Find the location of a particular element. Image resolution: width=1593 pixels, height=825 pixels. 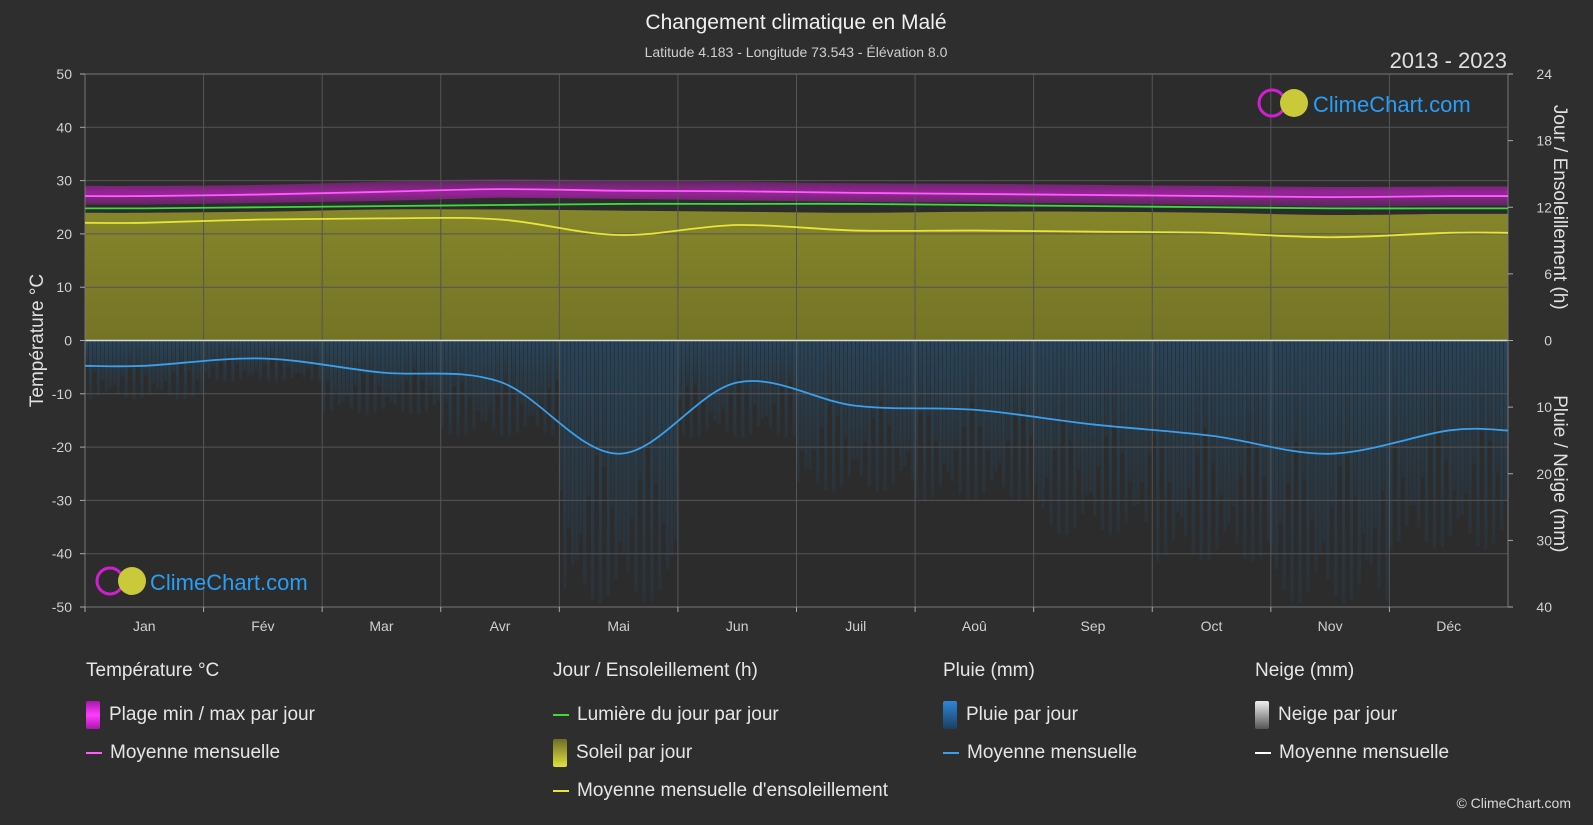

legend-label: Soleil par jour is located at coordinates (634, 752).